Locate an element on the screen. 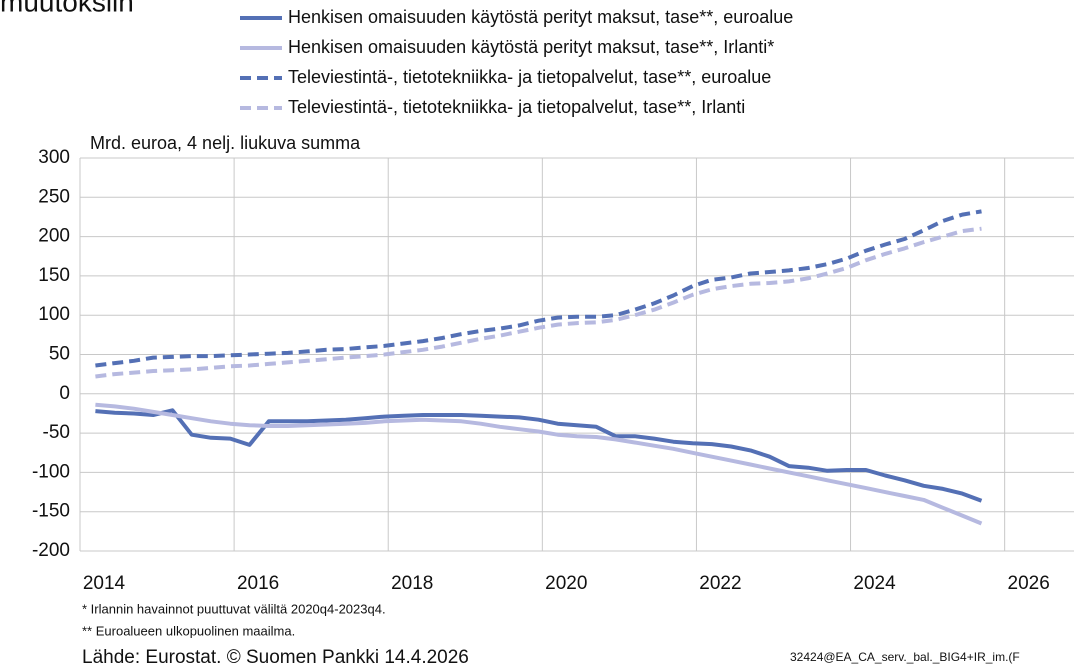  y-tick-label: -100 is located at coordinates (51, 471).